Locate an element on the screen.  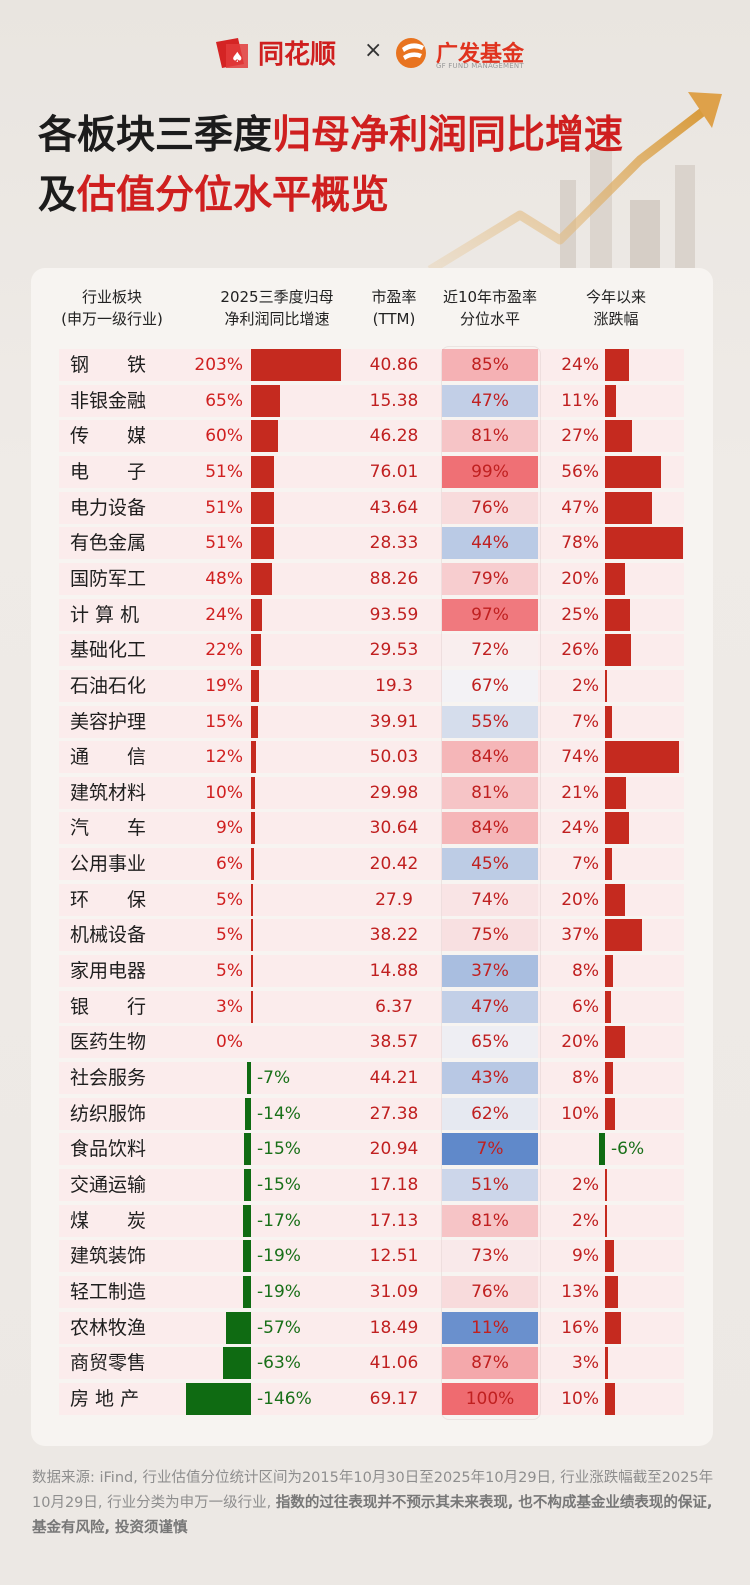
pctile-value: 62% is located at coordinates (490, 1113).